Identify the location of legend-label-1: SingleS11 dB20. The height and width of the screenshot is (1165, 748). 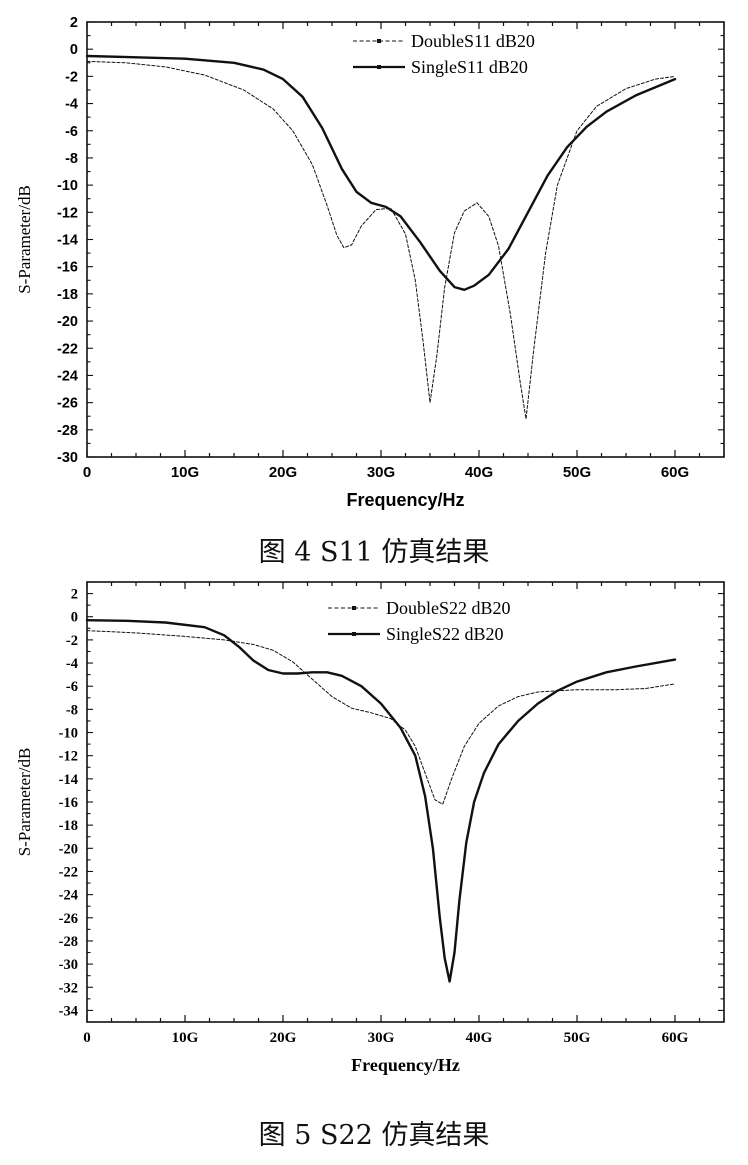
(469, 67).